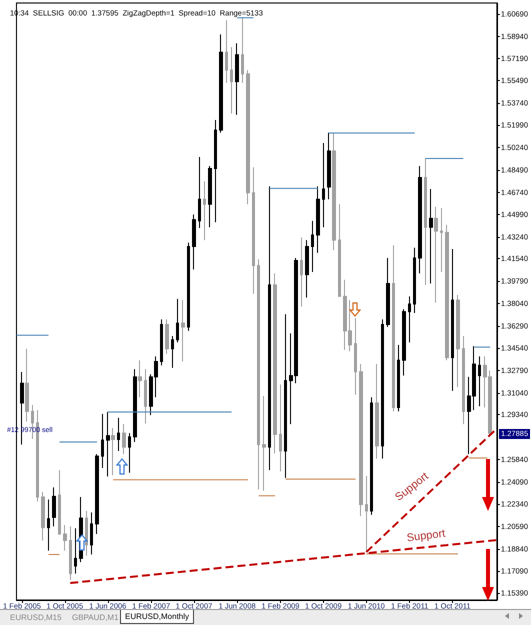 This screenshot has height=625, width=531. Describe the element at coordinates (426, 536) in the screenshot. I see `annotation: Support` at that location.